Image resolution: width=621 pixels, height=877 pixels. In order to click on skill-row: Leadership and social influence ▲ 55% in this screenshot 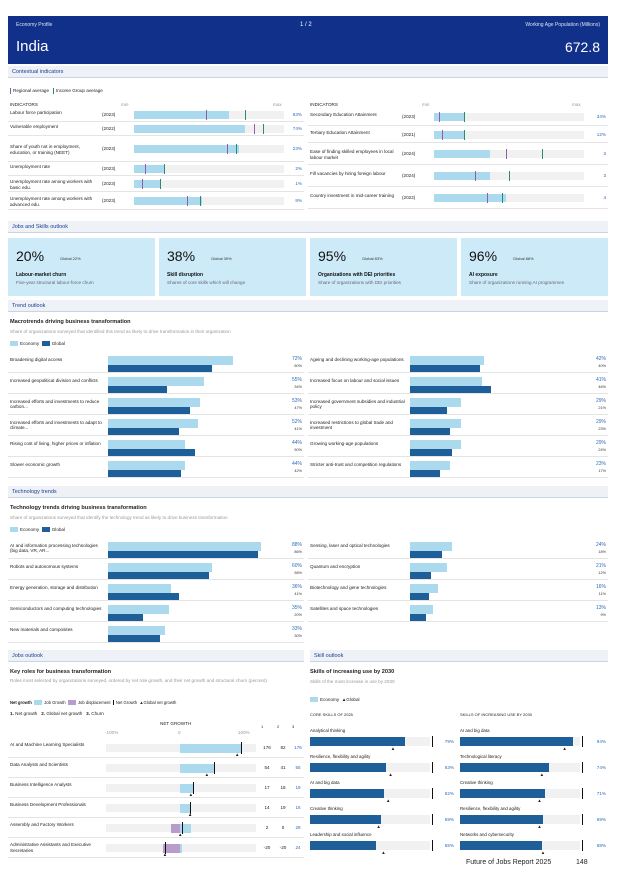, I will do `click(383, 845)`.